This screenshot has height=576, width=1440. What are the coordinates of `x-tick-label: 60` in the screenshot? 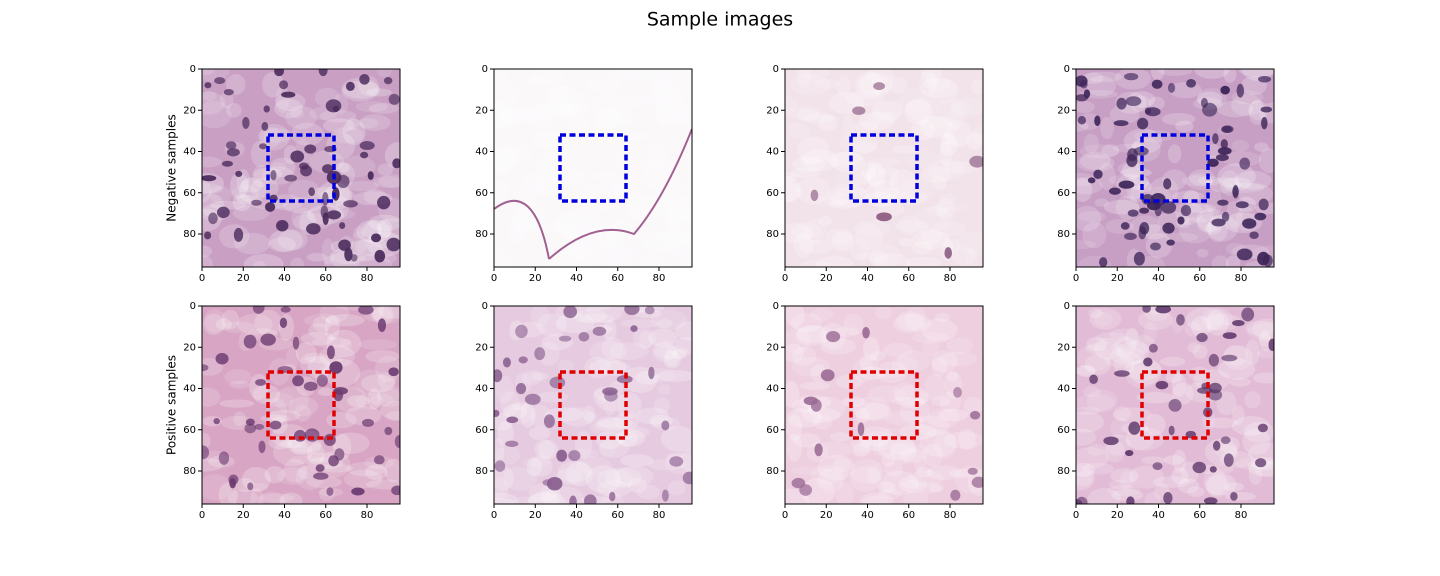 It's located at (325, 515).